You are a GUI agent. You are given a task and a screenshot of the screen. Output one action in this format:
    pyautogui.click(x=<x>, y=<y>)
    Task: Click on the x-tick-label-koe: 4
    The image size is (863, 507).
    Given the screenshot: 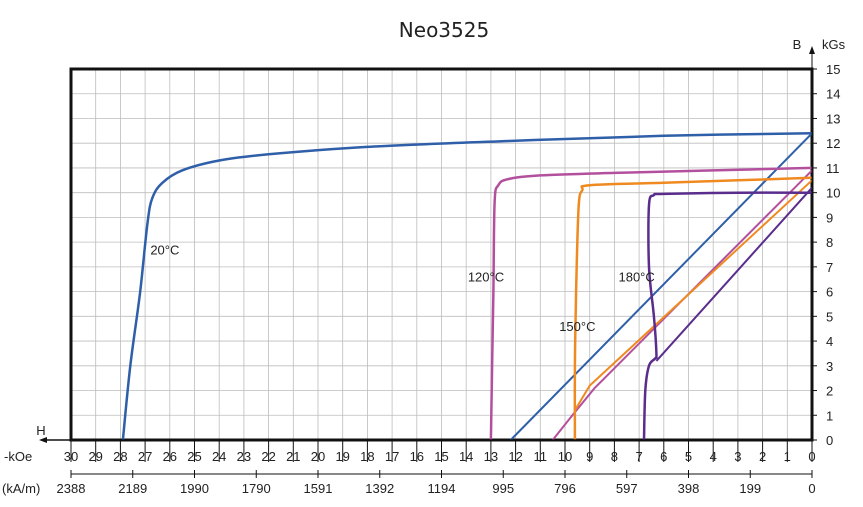 What is the action you would take?
    pyautogui.click(x=713, y=456)
    